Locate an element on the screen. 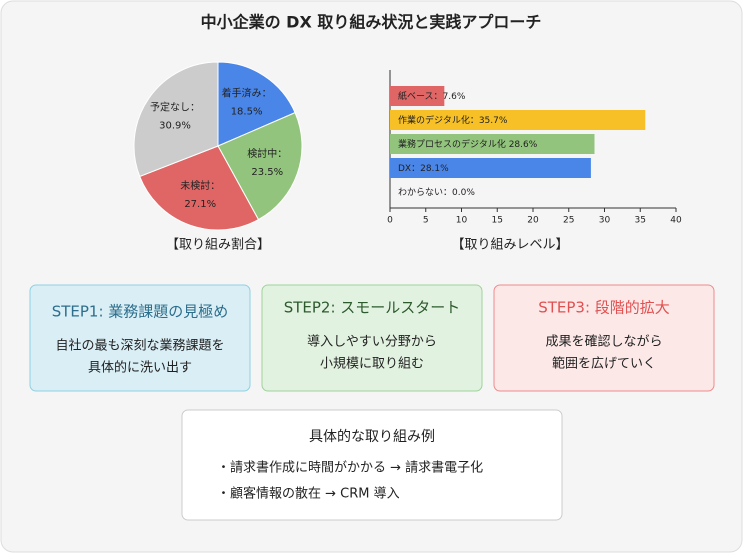  bar-label: 作業のデジタル化：35.7% is located at coordinates (453, 120).